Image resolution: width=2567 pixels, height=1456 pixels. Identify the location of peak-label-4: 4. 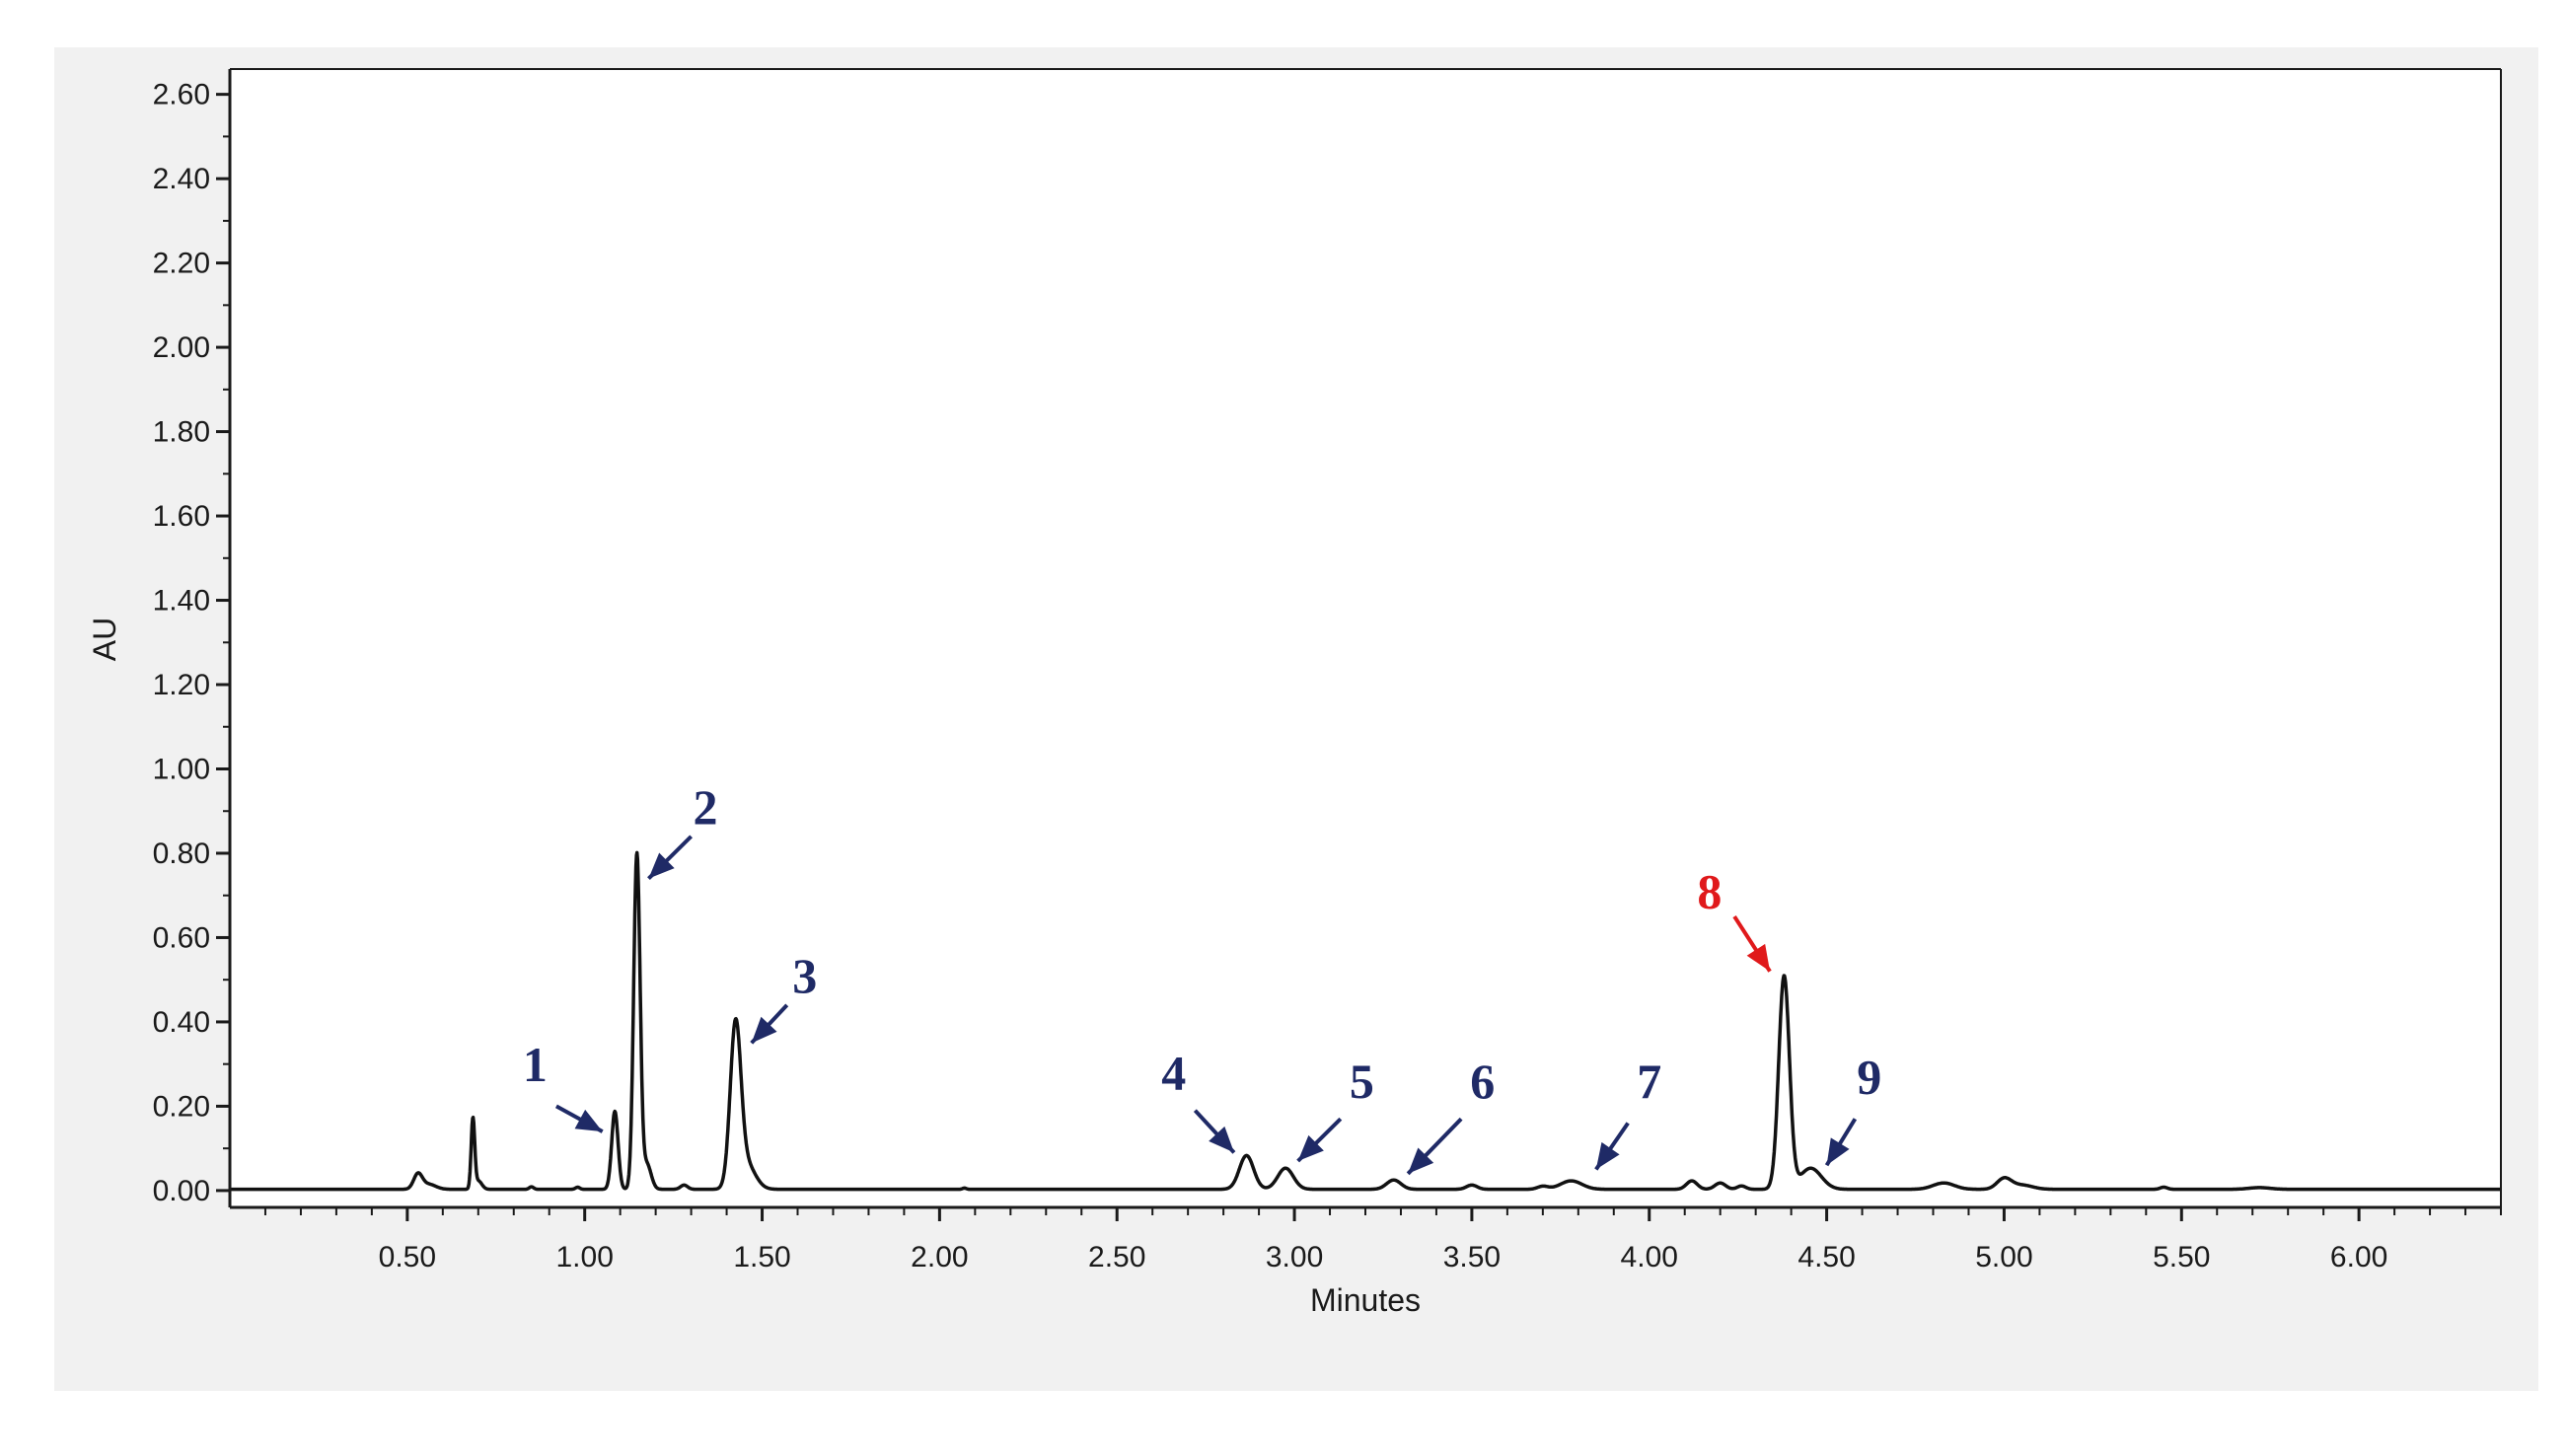
(1173, 1072).